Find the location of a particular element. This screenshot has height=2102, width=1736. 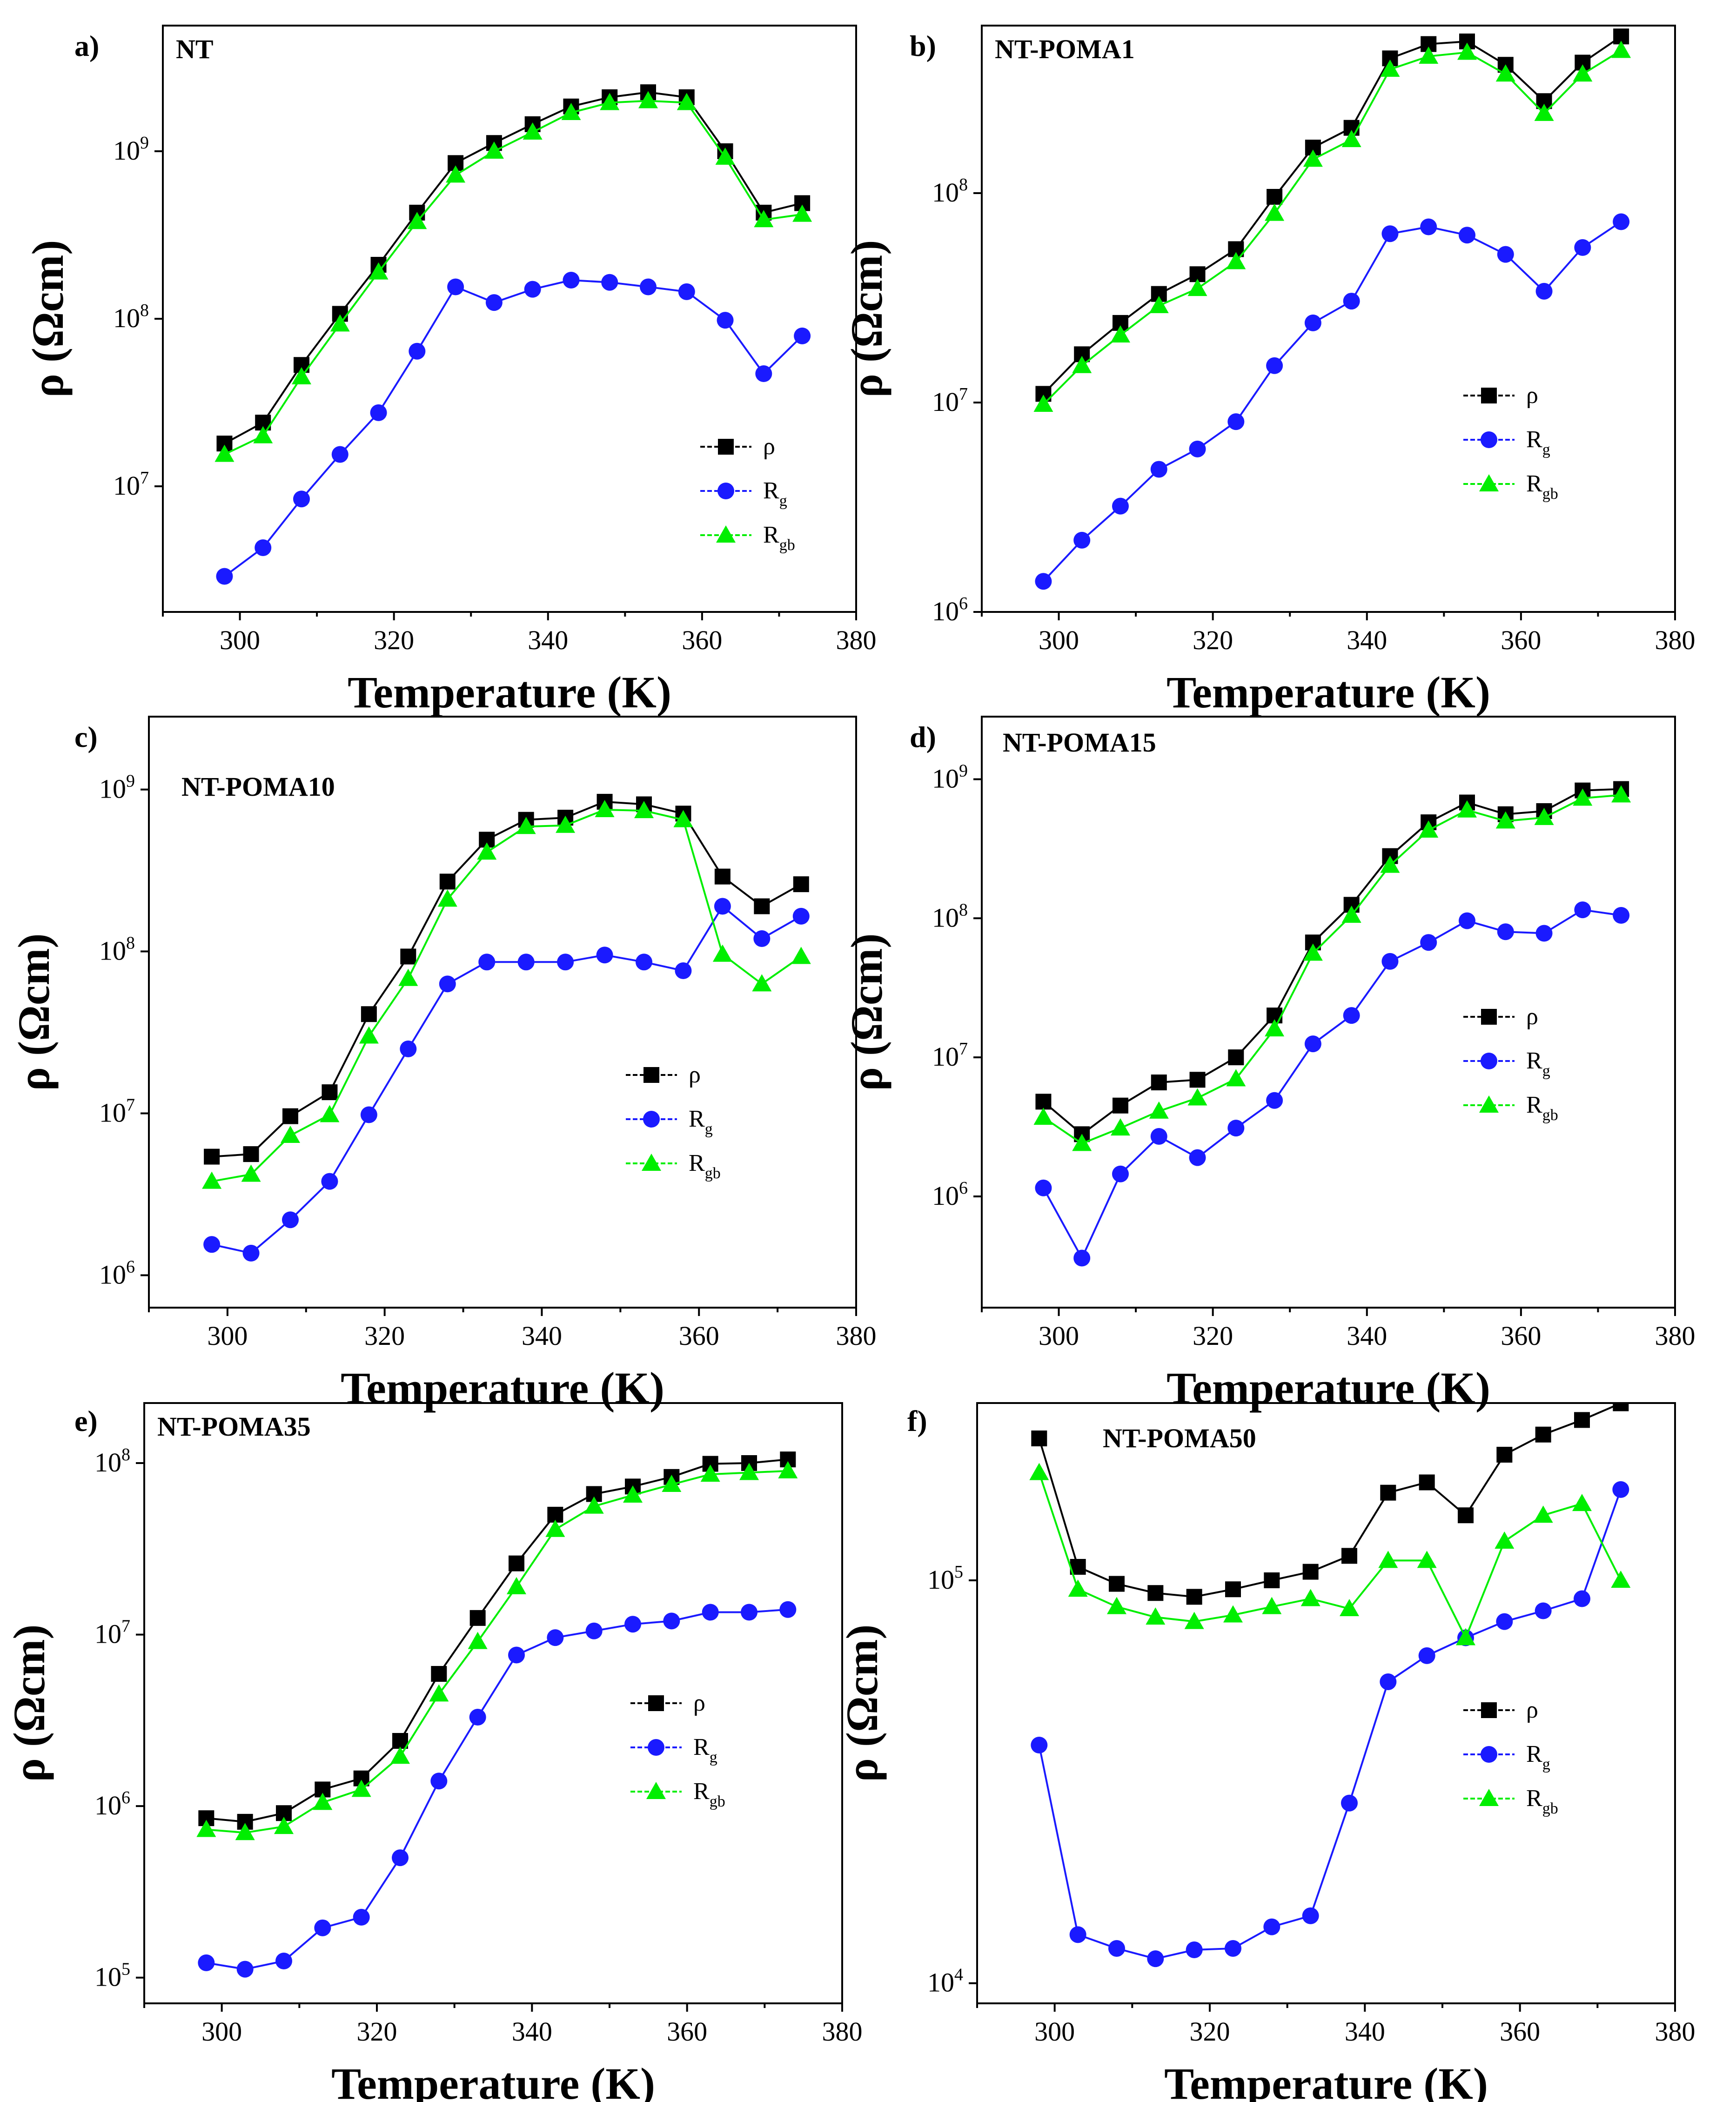

series-group is located at coordinates (1330, 1686).